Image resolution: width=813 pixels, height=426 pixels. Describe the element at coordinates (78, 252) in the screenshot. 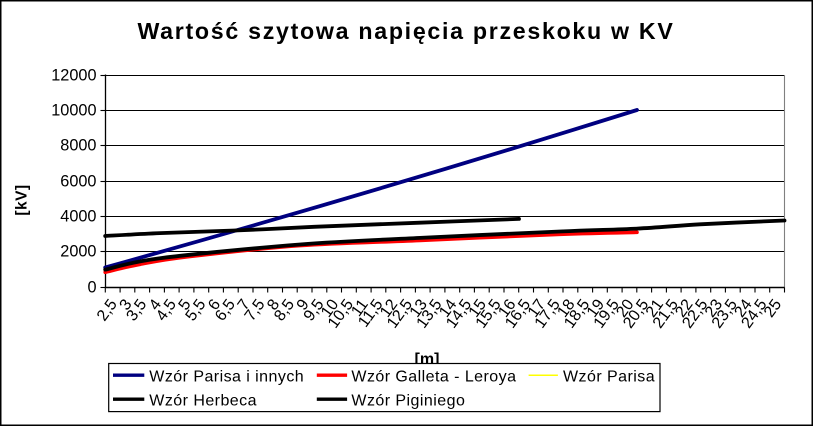

I see `svg-text: 2000` at that location.